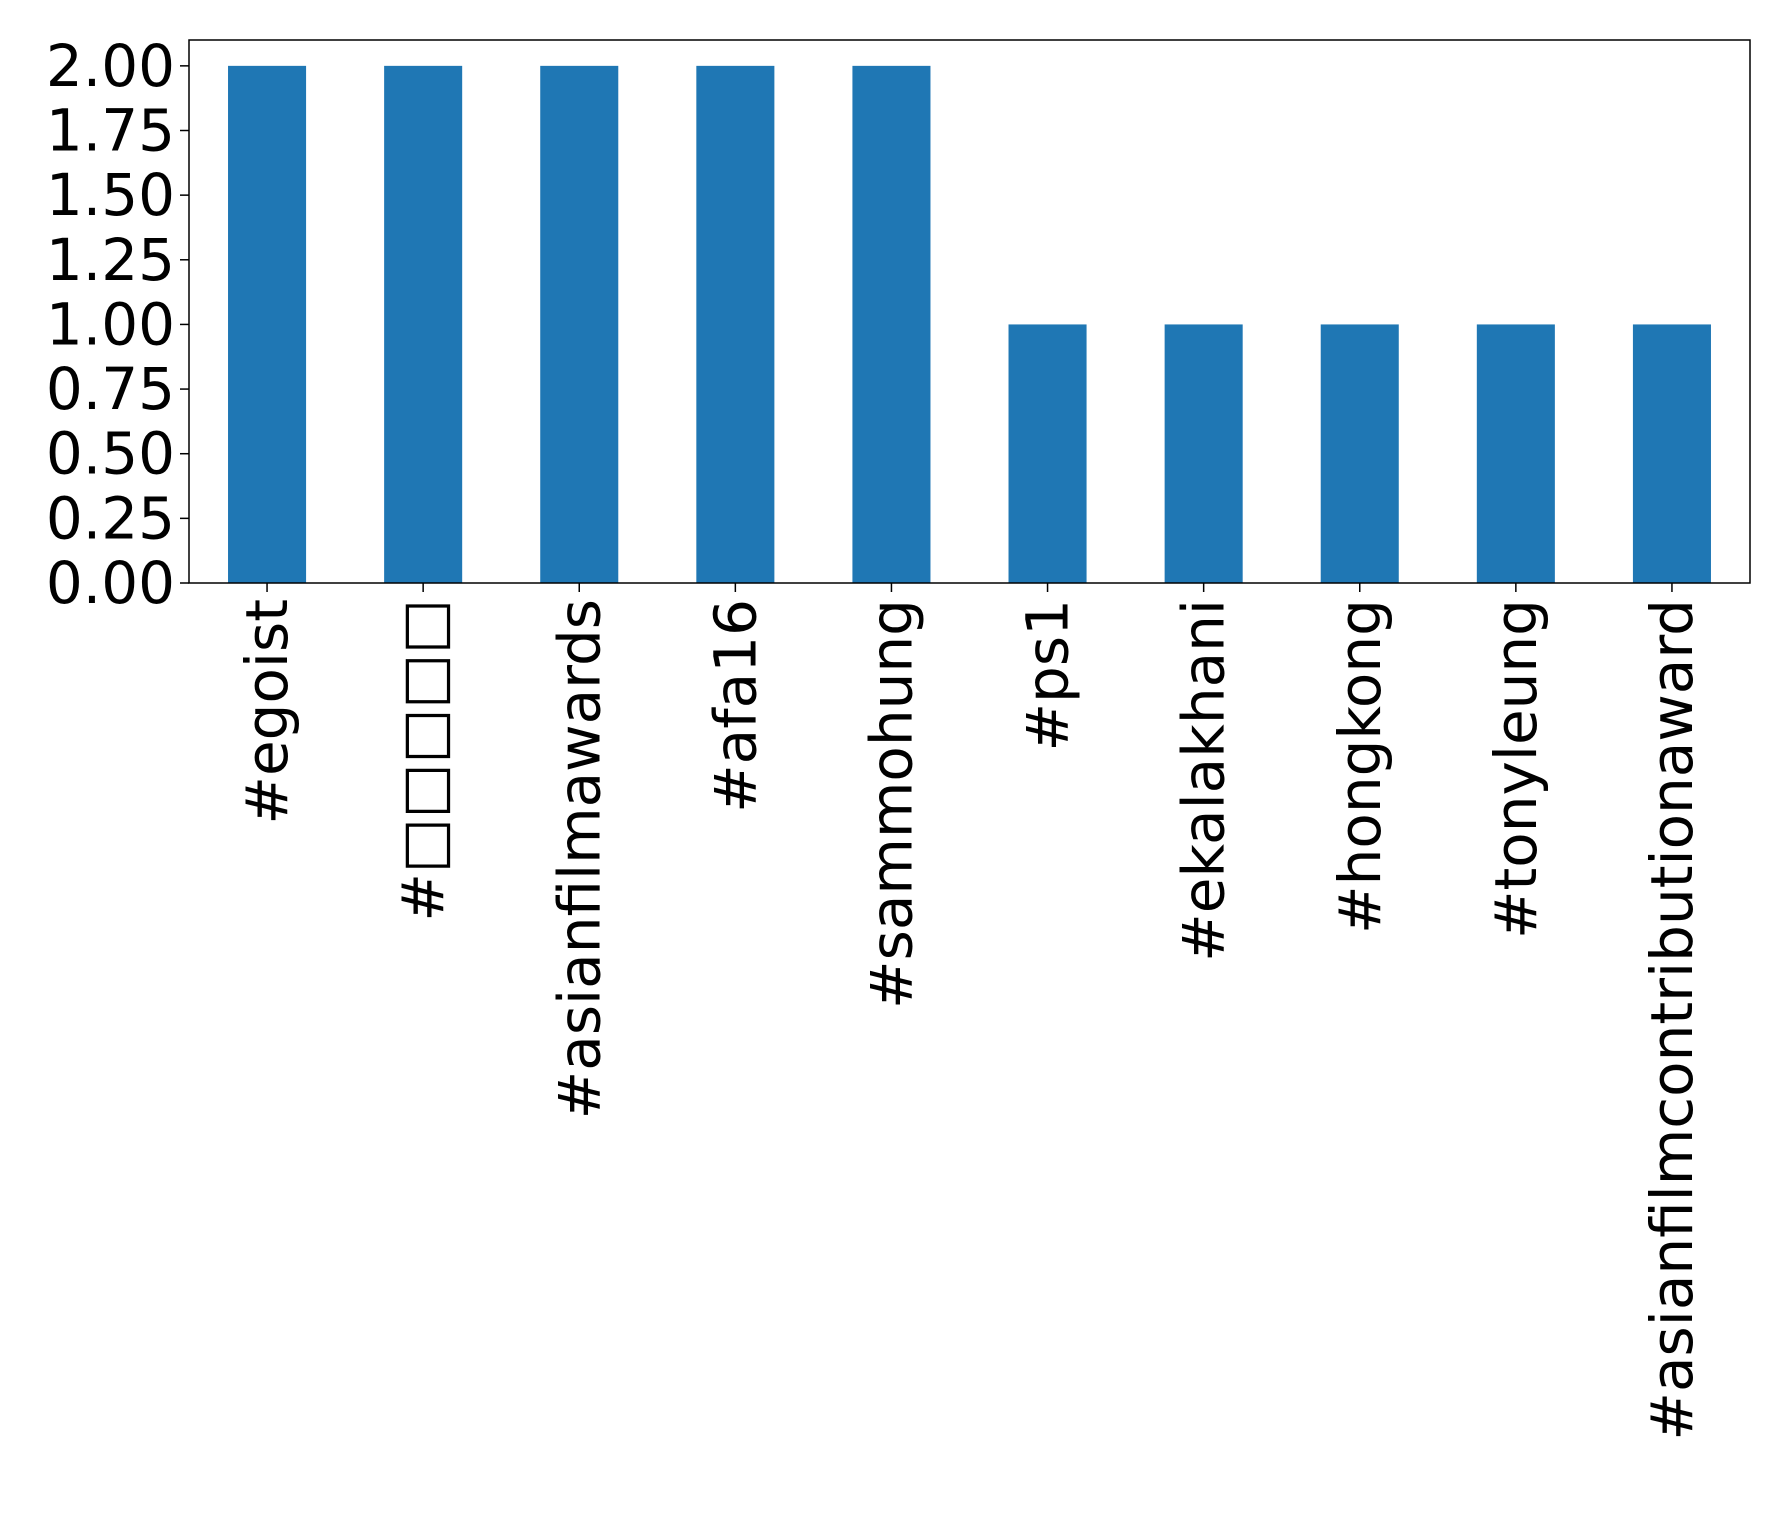 The height and width of the screenshot is (1539, 1778). What do you see at coordinates (735, 706) in the screenshot?
I see `x-tick-label-3: #afa16` at bounding box center [735, 706].